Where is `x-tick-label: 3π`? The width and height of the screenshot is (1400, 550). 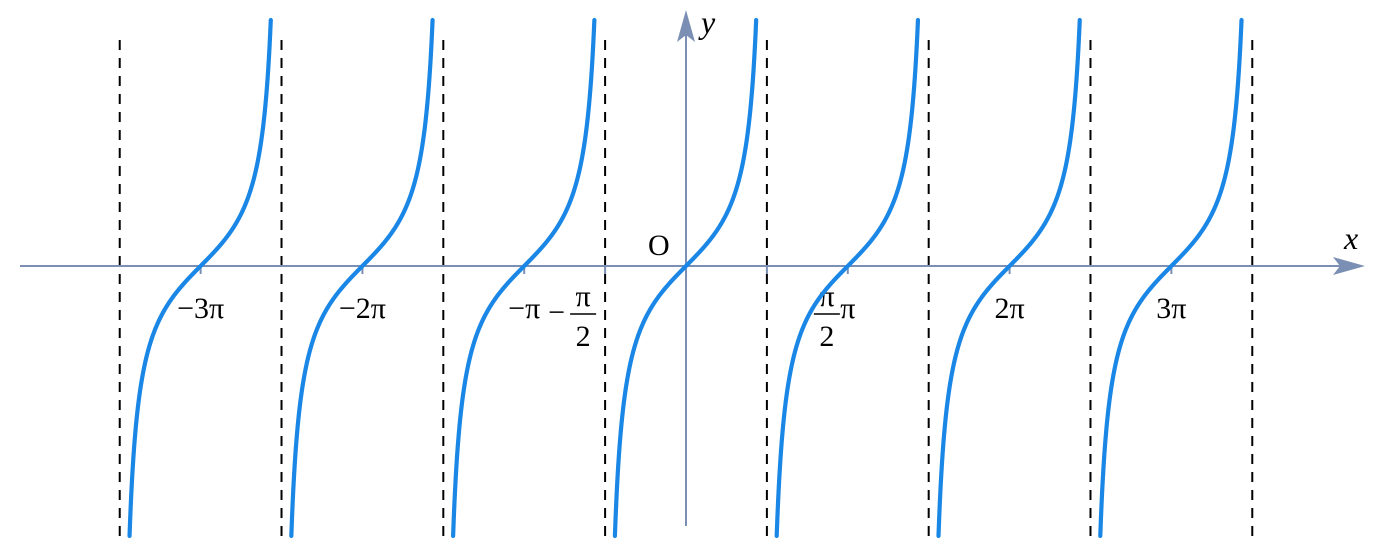 x-tick-label: 3π is located at coordinates (1171, 308).